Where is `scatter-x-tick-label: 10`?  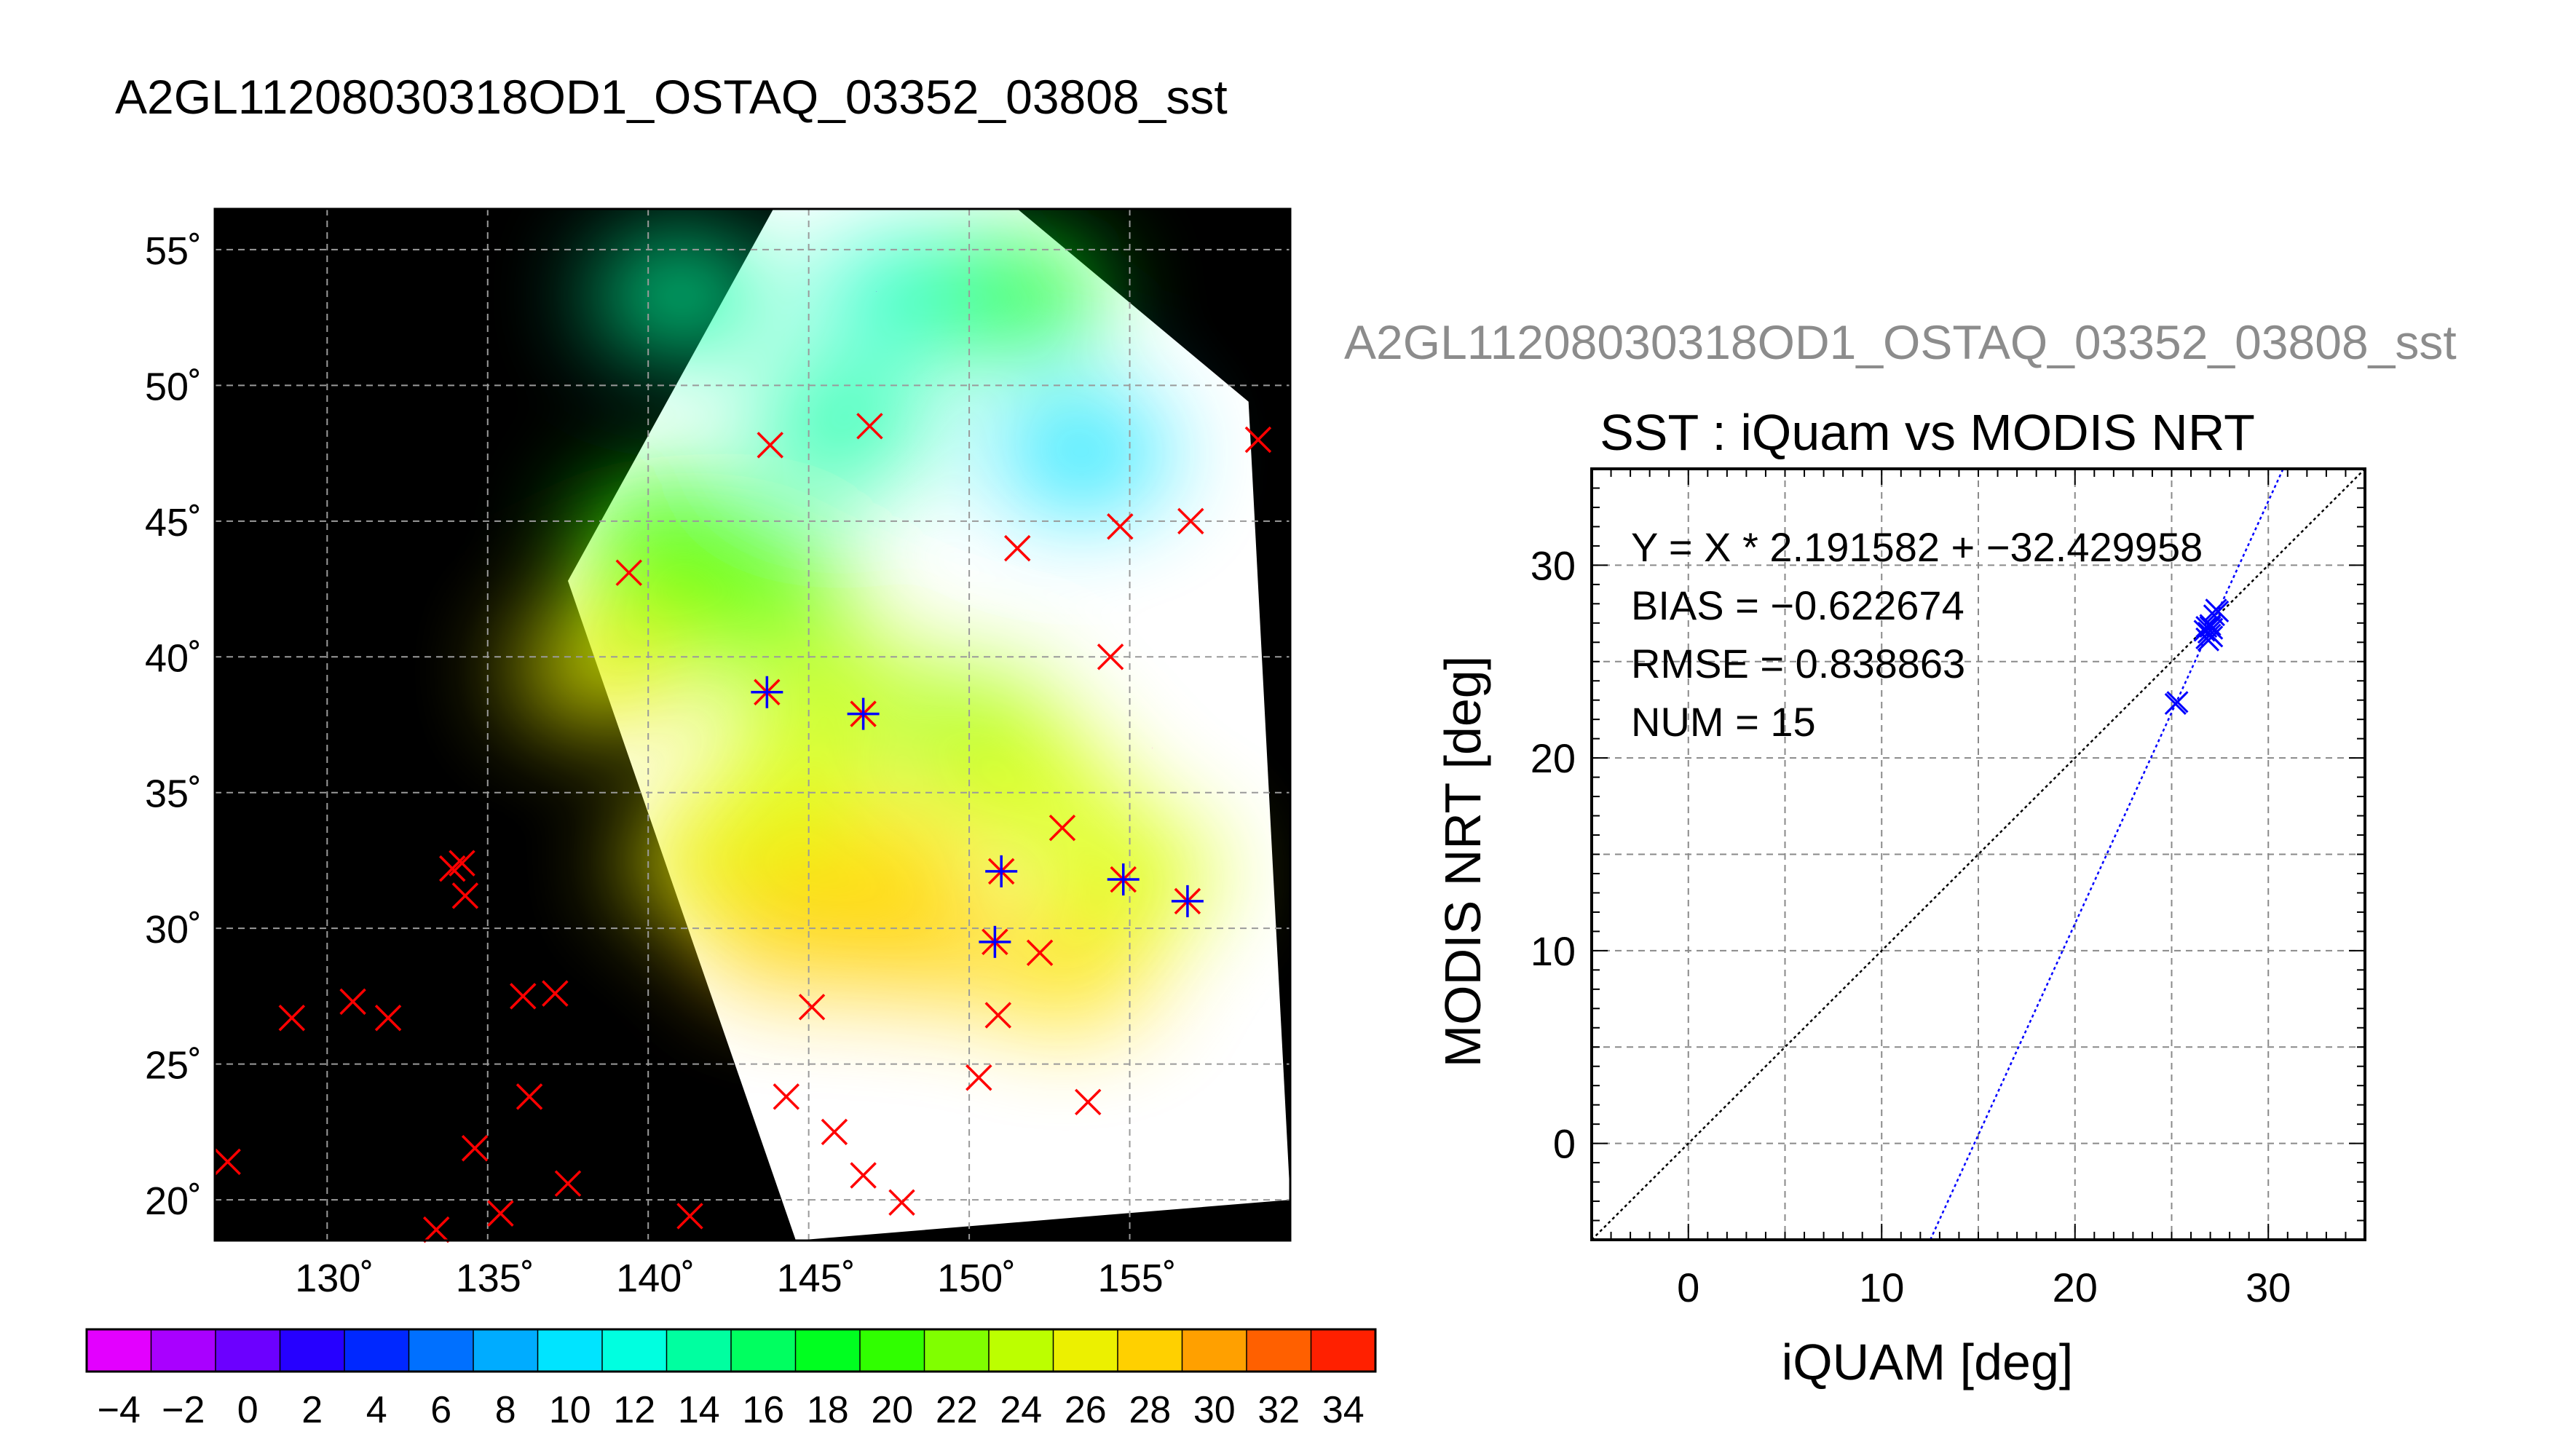
scatter-x-tick-label: 10 is located at coordinates (1881, 1287).